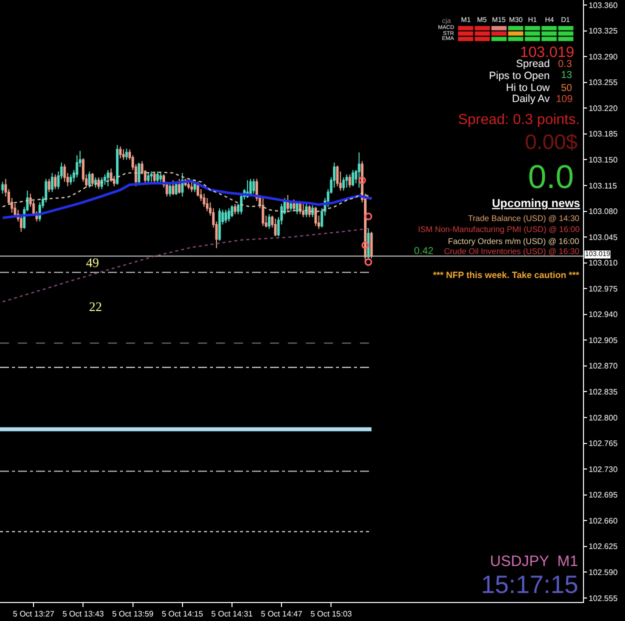 The height and width of the screenshot is (621, 625). I want to click on annotation: Spread, so click(533, 64).